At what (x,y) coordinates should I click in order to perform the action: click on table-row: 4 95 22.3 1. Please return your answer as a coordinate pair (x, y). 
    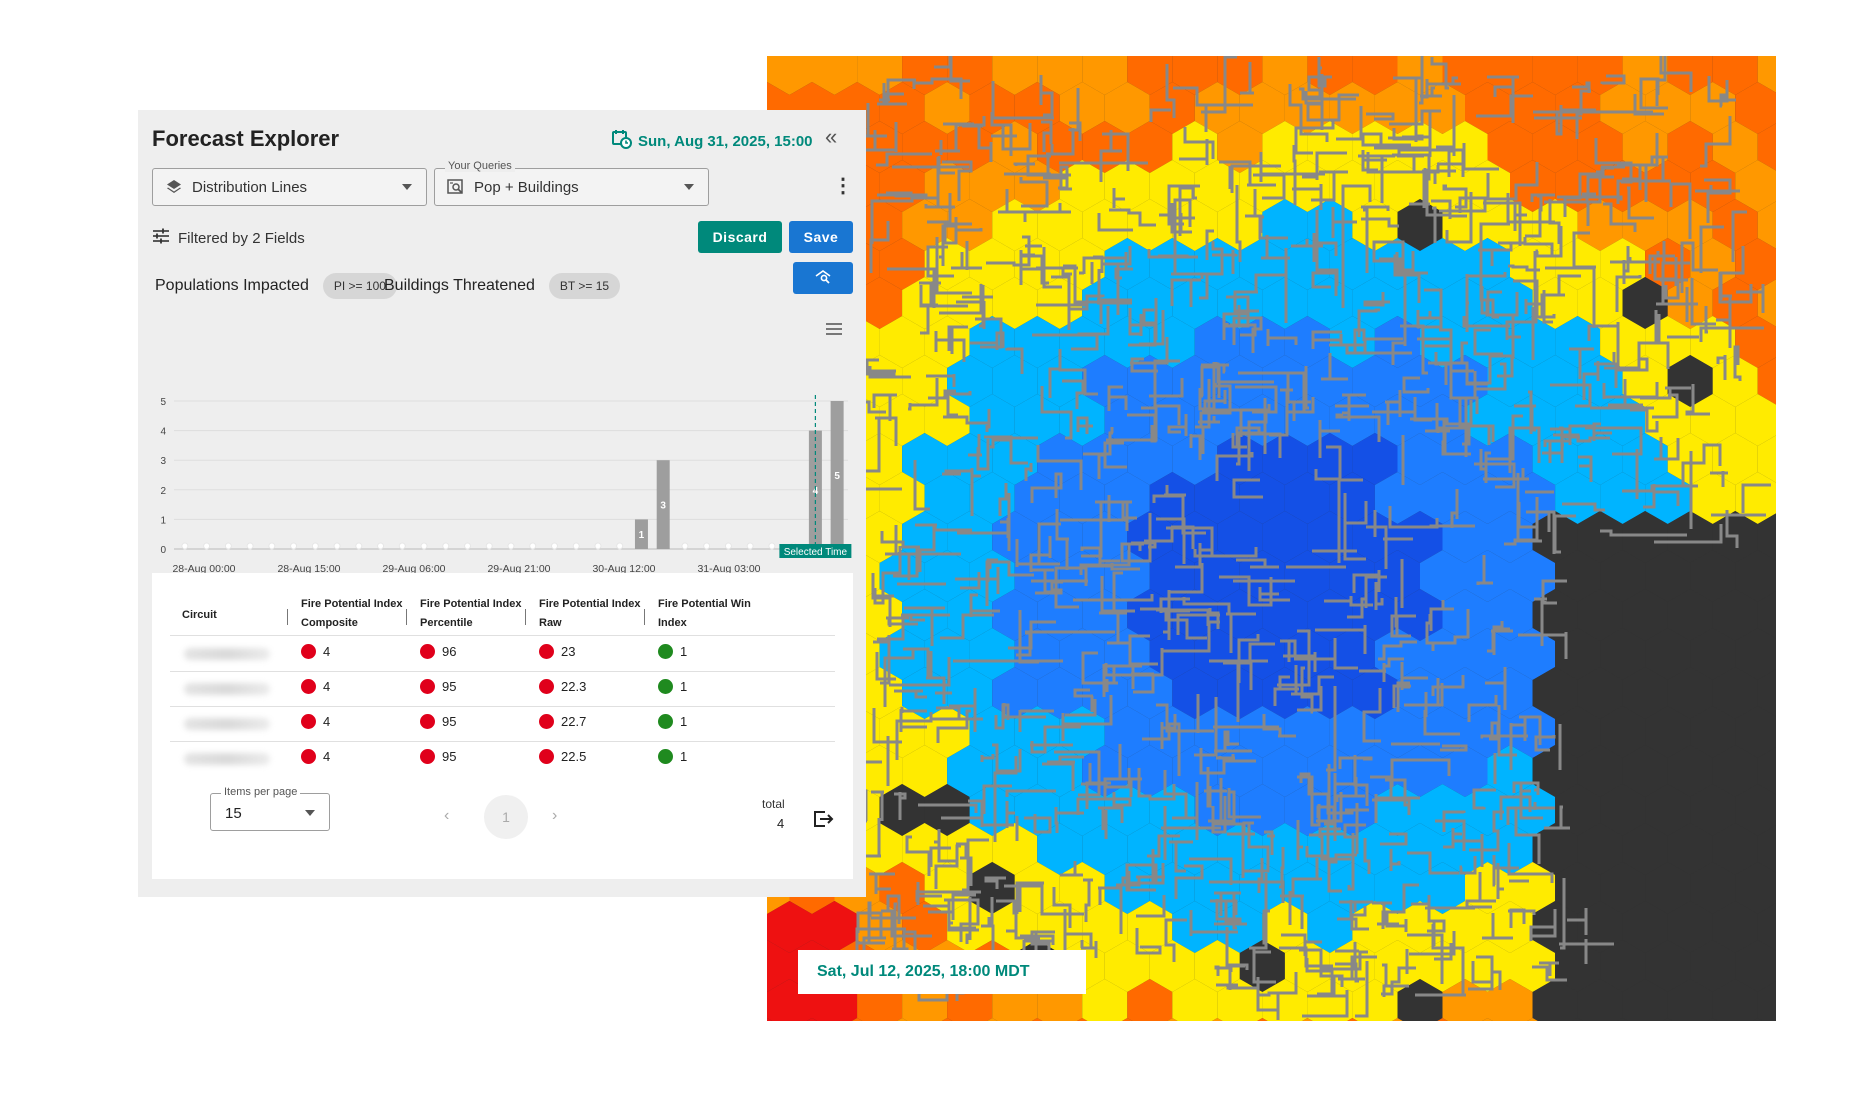
    Looking at the image, I should click on (502, 689).